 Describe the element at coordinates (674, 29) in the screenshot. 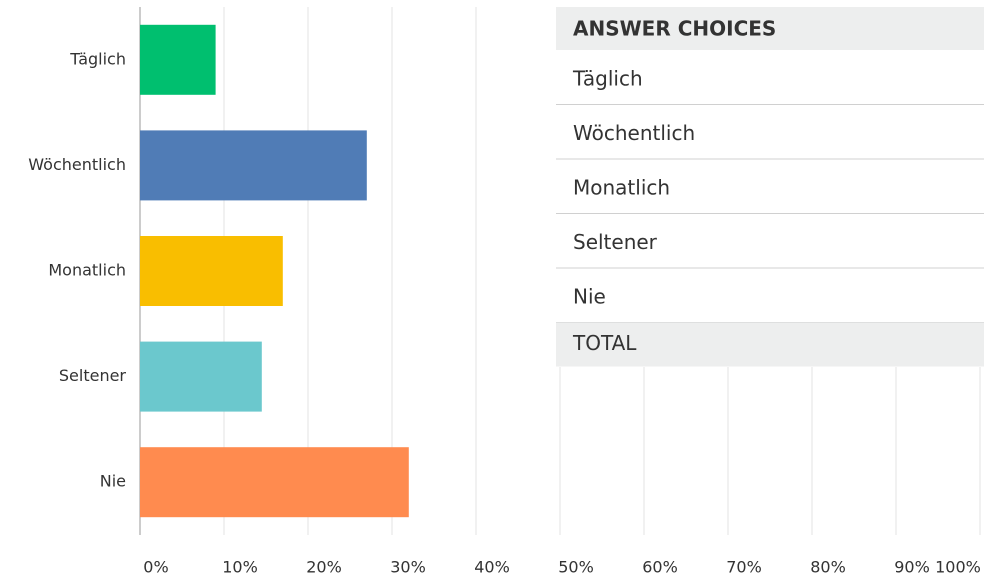

I see `table-header: ANSWER CHOICES` at that location.